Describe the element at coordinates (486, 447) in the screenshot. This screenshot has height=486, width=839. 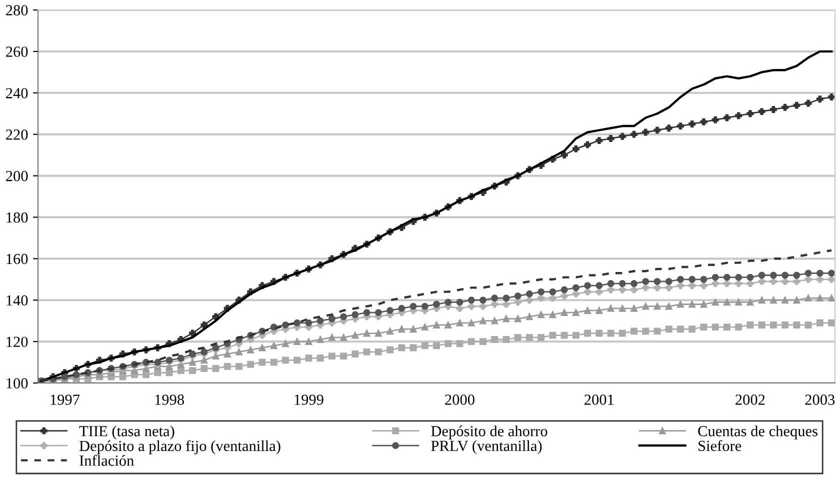
I see `legend-label: PRLV (ventanilla)` at that location.